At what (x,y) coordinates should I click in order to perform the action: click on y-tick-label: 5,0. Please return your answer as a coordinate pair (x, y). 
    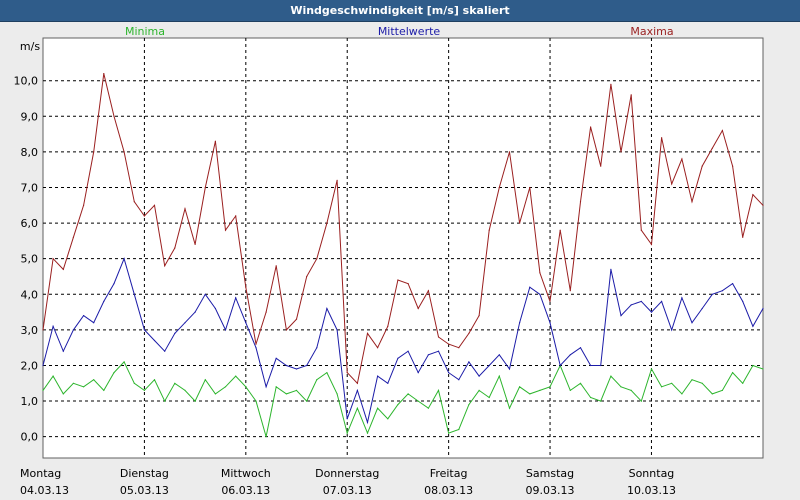
    Looking at the image, I should click on (30, 259).